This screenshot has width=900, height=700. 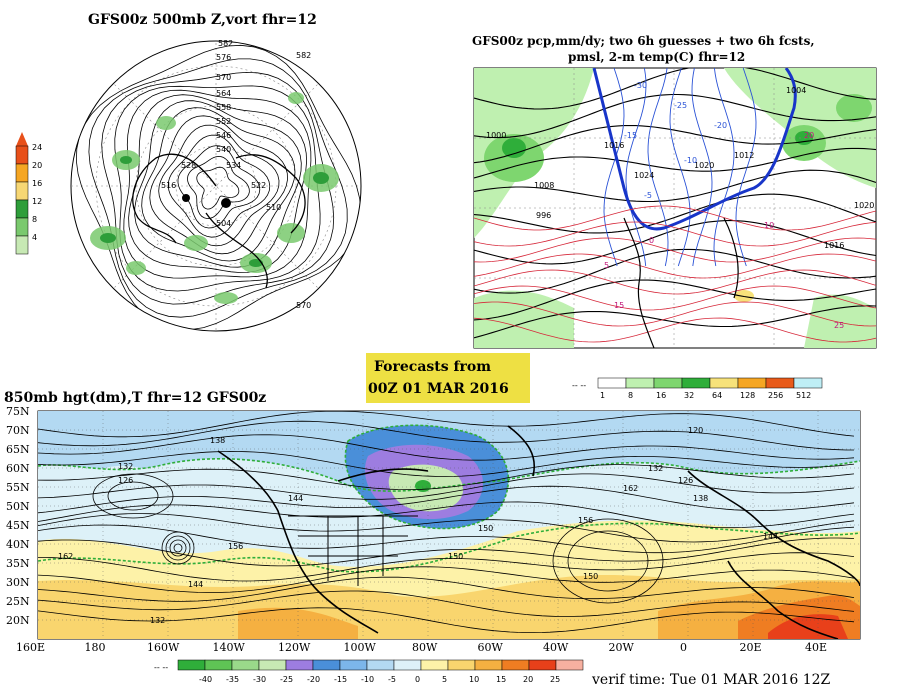 What do you see at coordinates (223, 57) in the screenshot?
I see `contour-label: 576` at bounding box center [223, 57].